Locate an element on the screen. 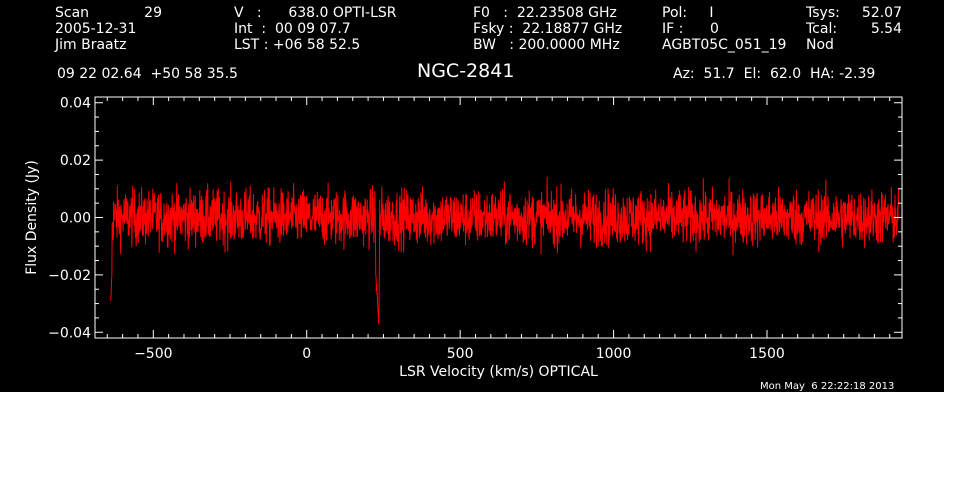 Image resolution: width=962 pixels, height=490 pixels. scan-label: Scan is located at coordinates (72, 13).